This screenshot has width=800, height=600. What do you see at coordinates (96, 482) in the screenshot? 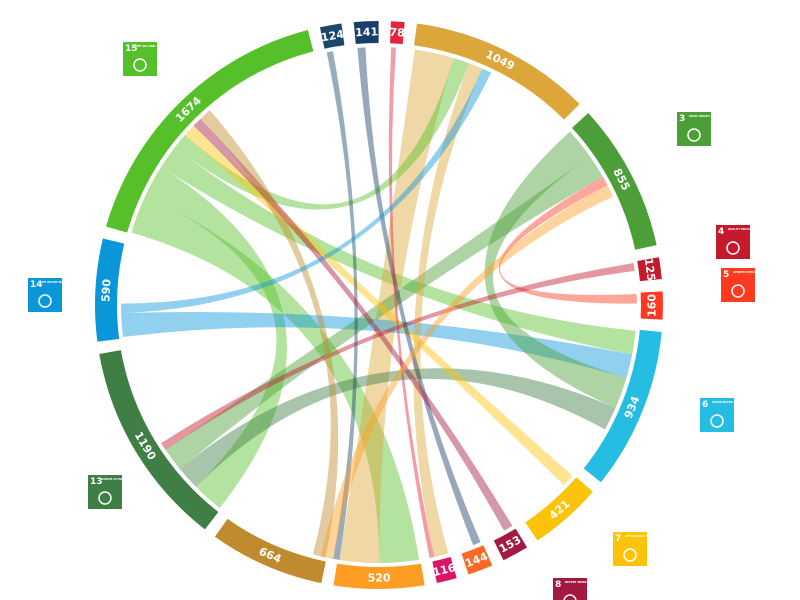
I see `icon-number: 13` at bounding box center [96, 482].